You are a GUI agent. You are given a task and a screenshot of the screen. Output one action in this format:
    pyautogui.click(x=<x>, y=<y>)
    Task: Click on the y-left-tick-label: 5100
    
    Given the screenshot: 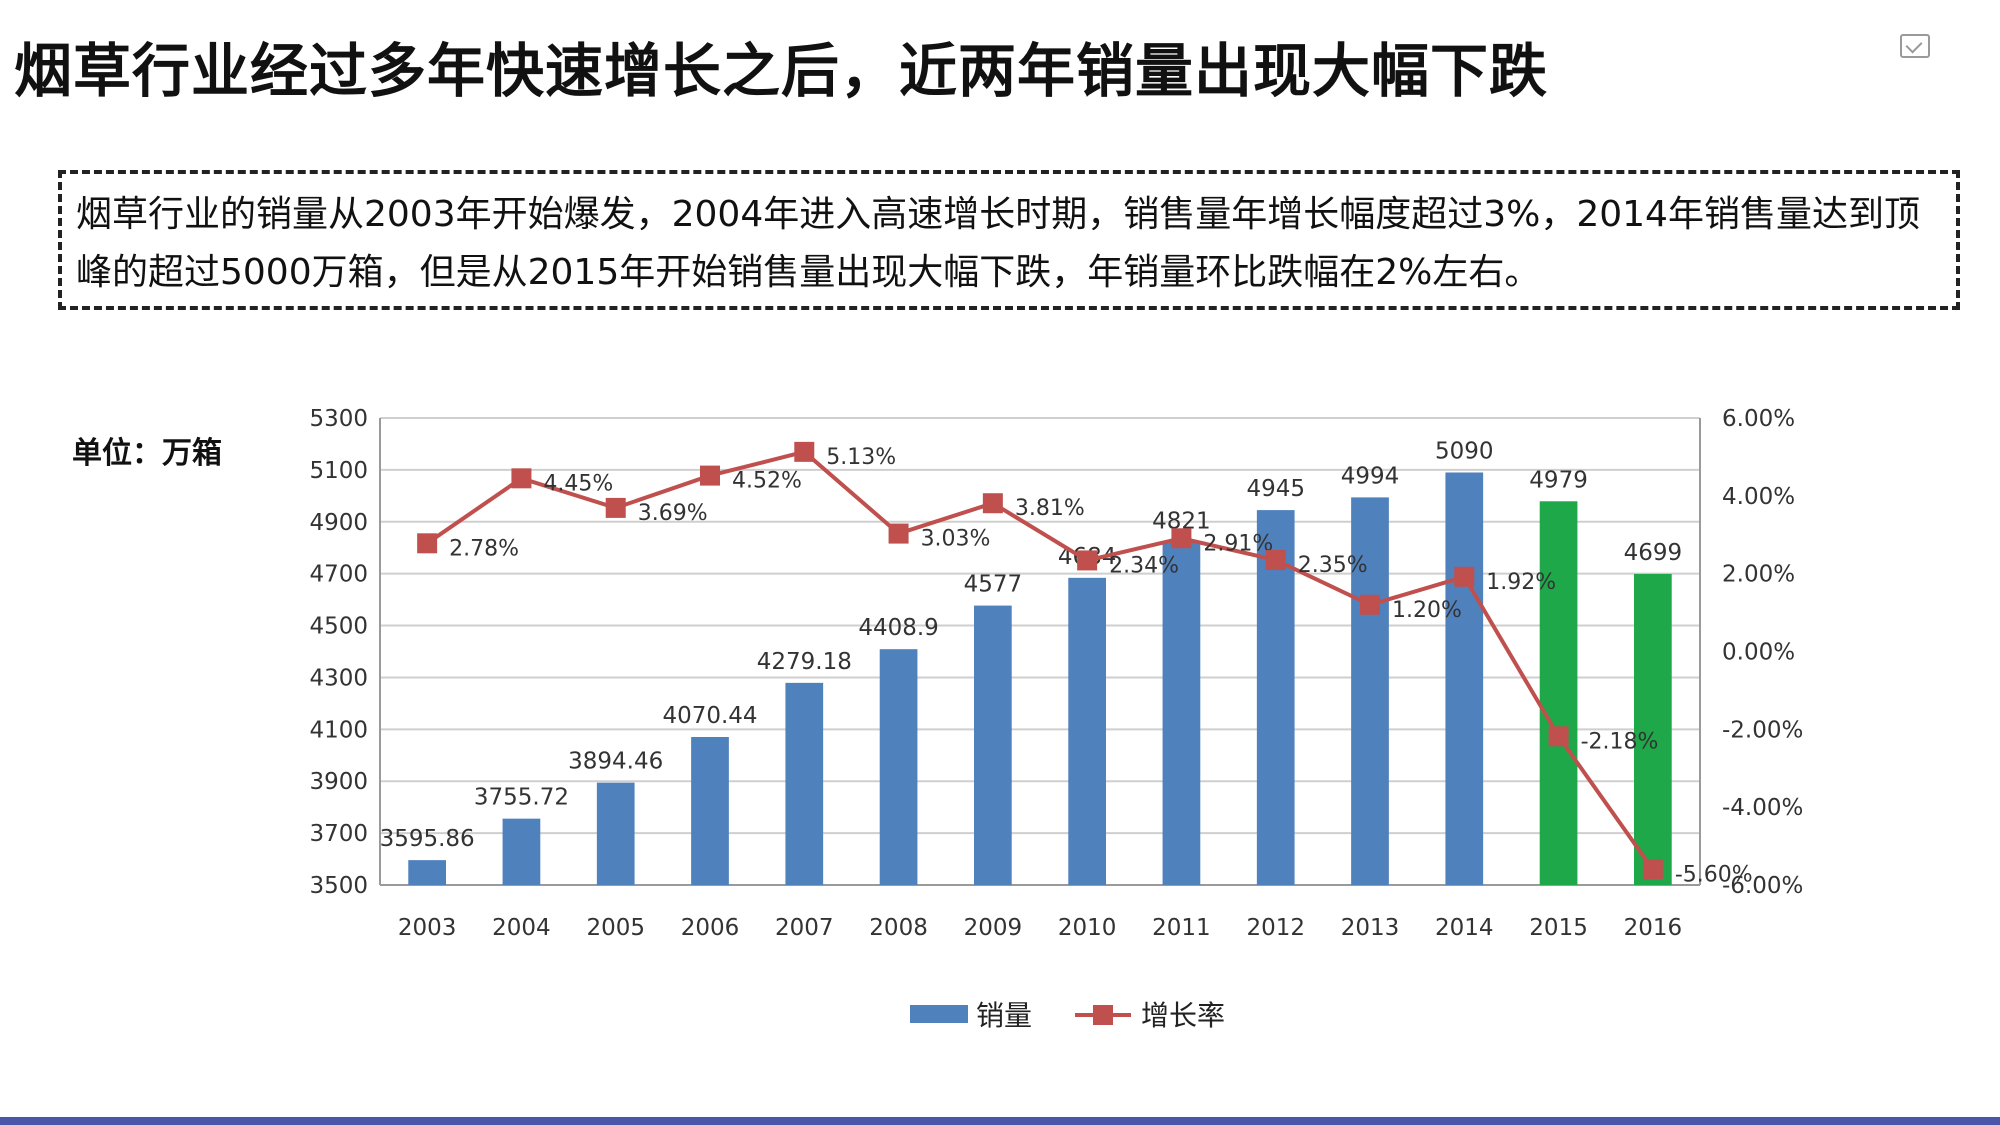 What is the action you would take?
    pyautogui.click(x=338, y=471)
    